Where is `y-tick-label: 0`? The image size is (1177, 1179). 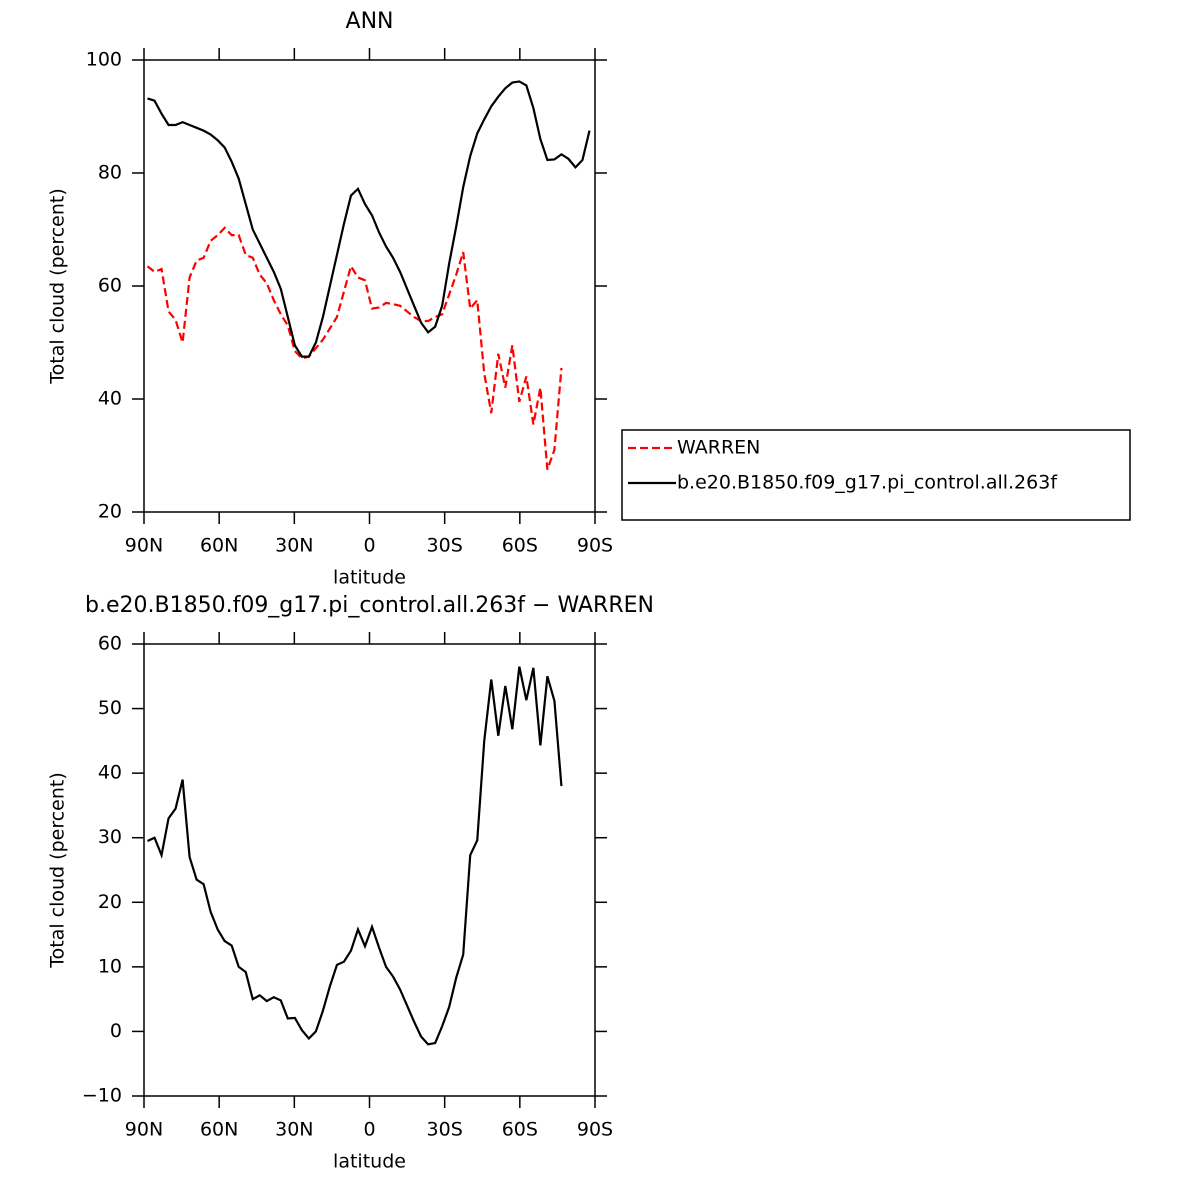 y-tick-label: 0 is located at coordinates (116, 1031).